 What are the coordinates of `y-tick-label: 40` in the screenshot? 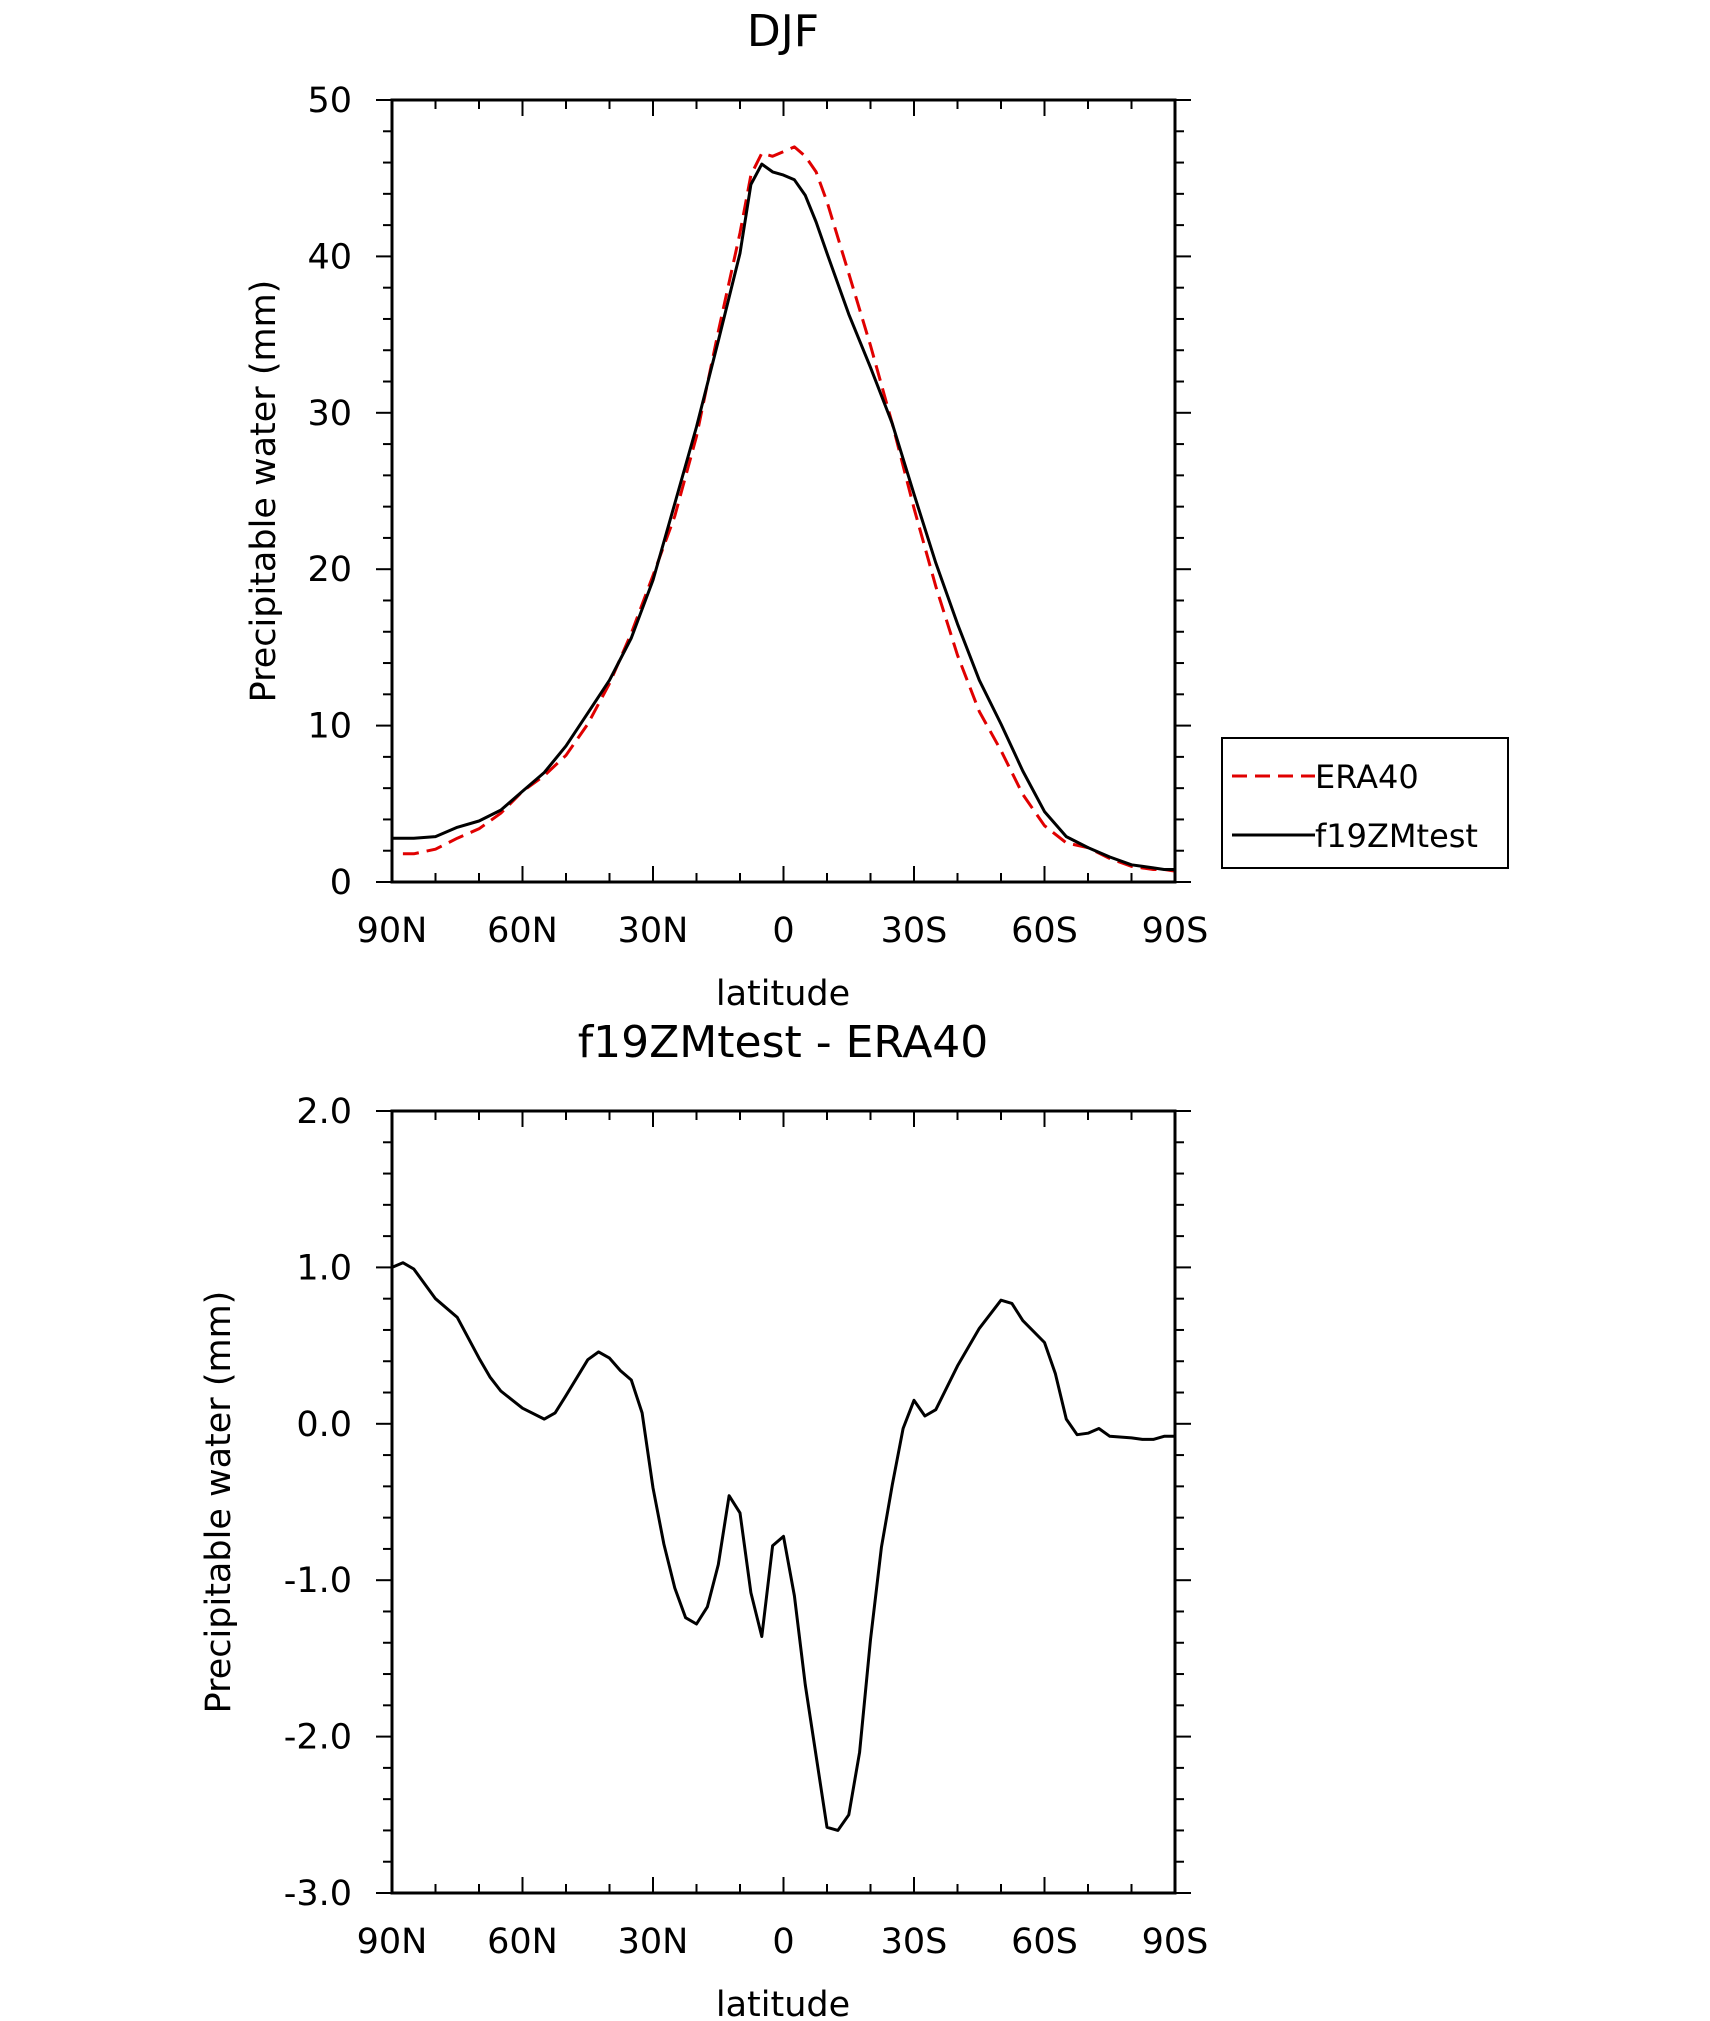 It's located at (329, 257).